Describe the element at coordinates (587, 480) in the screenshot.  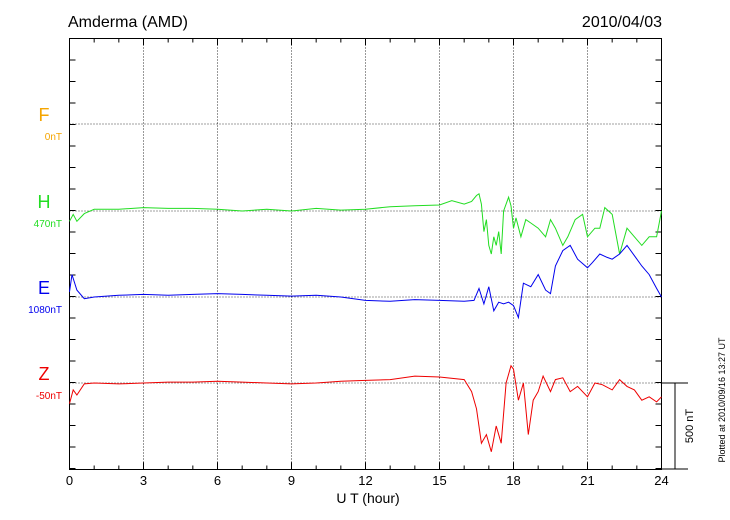
I see `x-tick-label: 21` at that location.